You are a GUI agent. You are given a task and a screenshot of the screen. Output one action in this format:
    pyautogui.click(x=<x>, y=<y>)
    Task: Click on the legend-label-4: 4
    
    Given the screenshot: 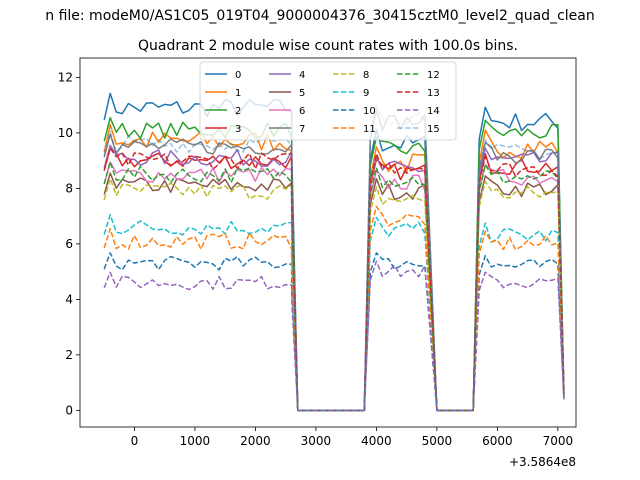 What is the action you would take?
    pyautogui.click(x=302, y=75)
    